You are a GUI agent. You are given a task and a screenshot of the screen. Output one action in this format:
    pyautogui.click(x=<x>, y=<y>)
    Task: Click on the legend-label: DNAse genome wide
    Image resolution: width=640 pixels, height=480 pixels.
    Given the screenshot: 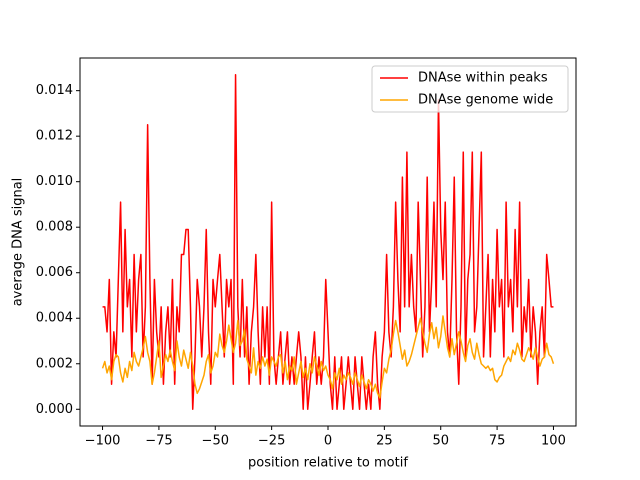 What is the action you would take?
    pyautogui.click(x=485, y=100)
    